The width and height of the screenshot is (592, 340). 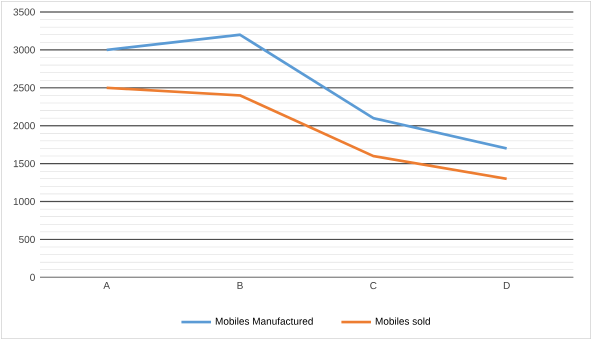 I want to click on y-tick-label: 2500, so click(x=24, y=88).